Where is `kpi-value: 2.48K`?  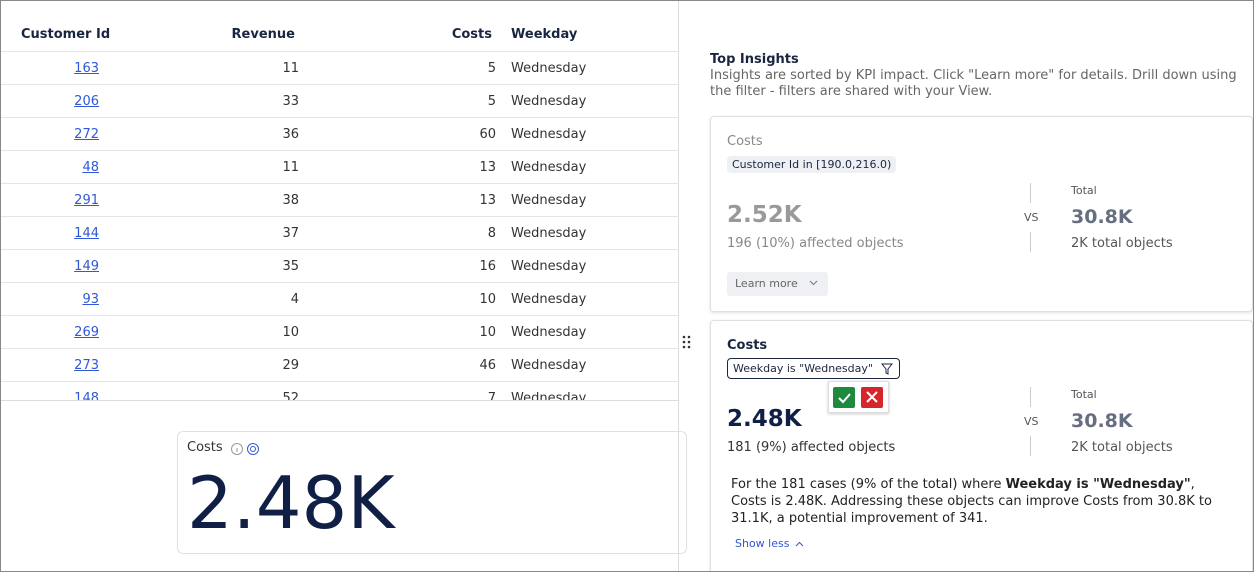
kpi-value: 2.48K is located at coordinates (291, 503).